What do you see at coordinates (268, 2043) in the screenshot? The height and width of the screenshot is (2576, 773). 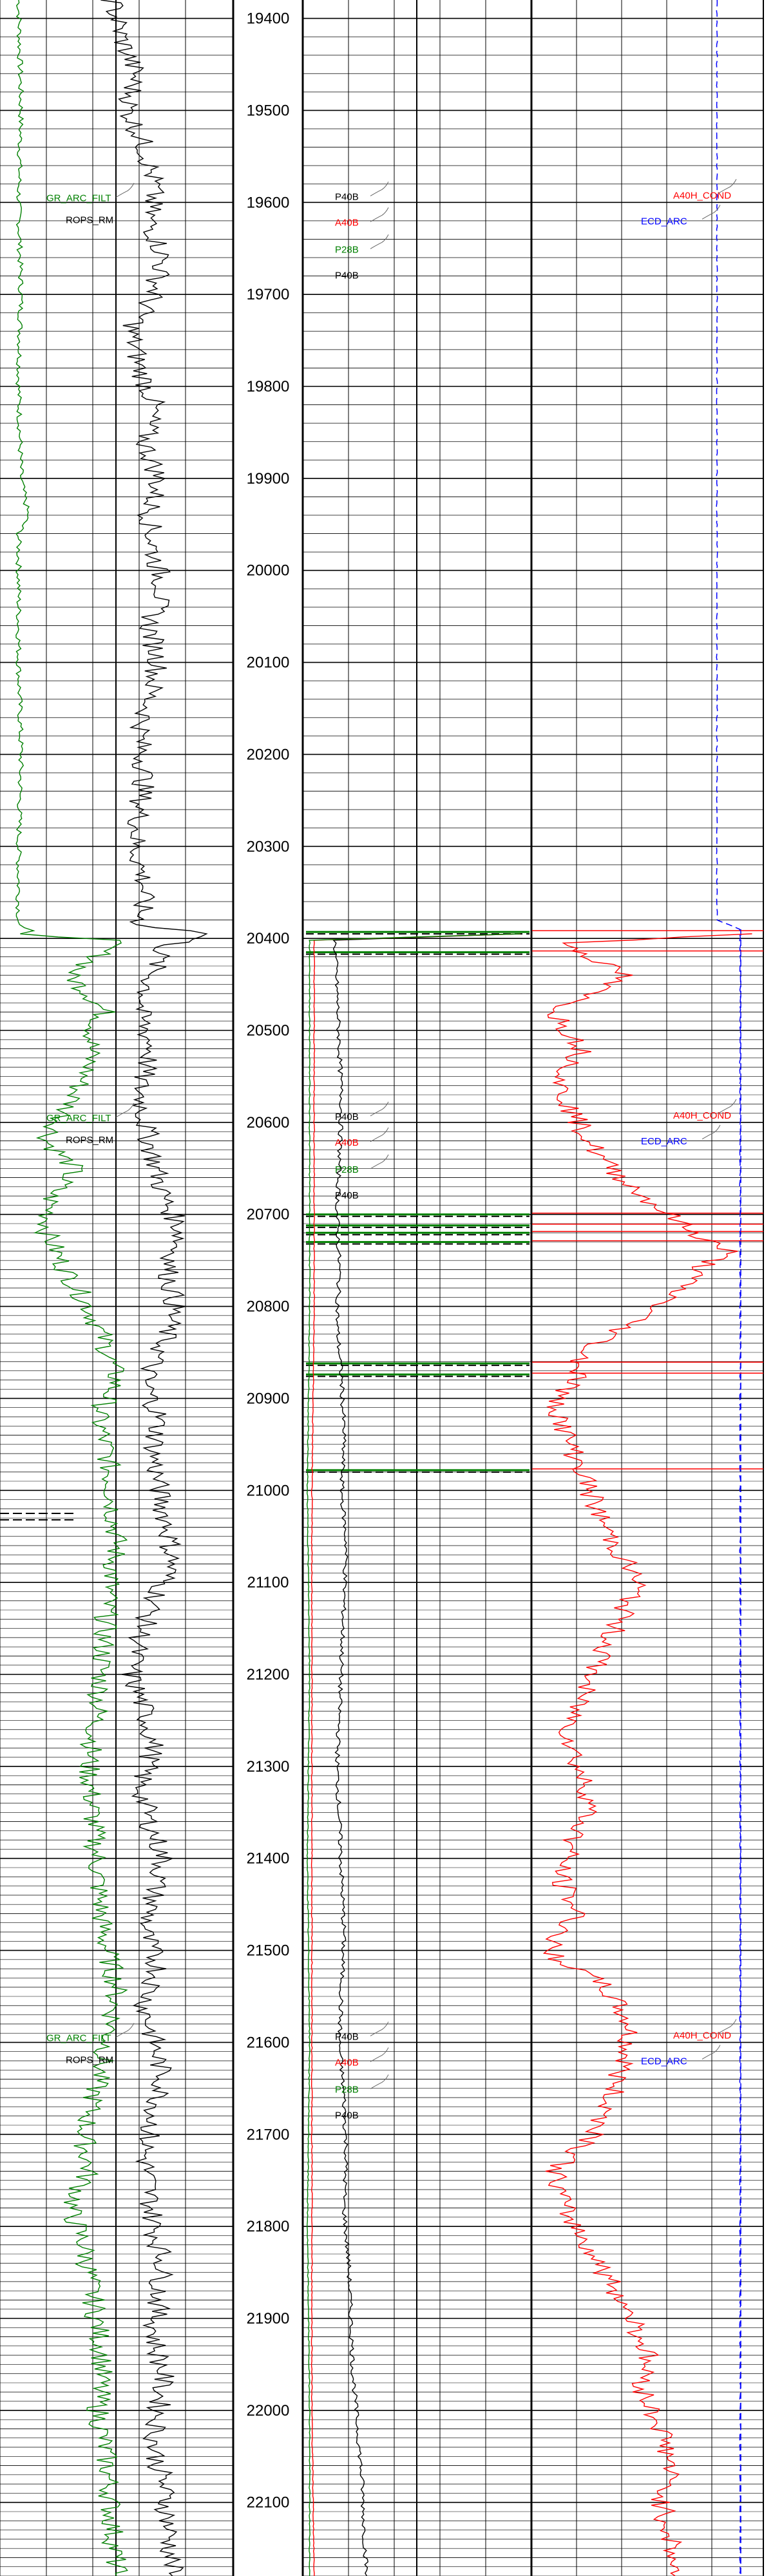 I see `depth-tick-label: 21600` at bounding box center [268, 2043].